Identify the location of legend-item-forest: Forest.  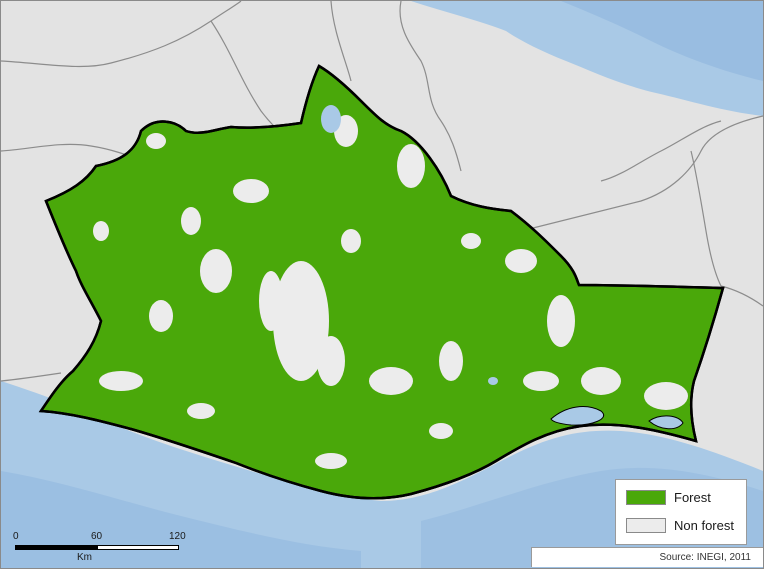
(668, 497).